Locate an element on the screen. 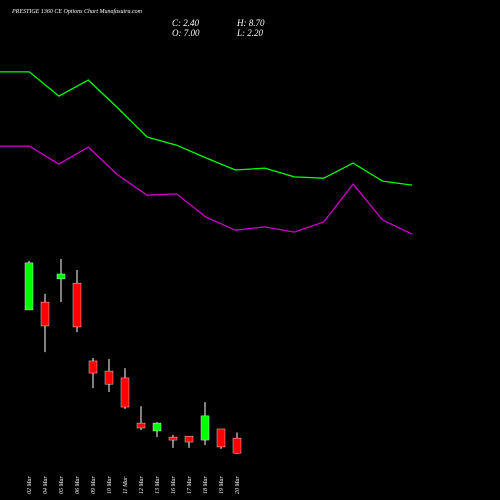  x-tick-label: 18 Mar is located at coordinates (206, 485).